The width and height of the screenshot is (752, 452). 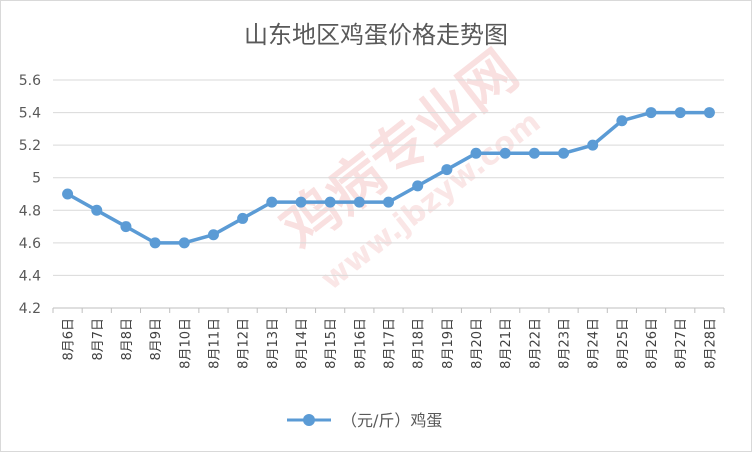 What do you see at coordinates (69, 339) in the screenshot?
I see `x-tick-label: 8月6日` at bounding box center [69, 339].